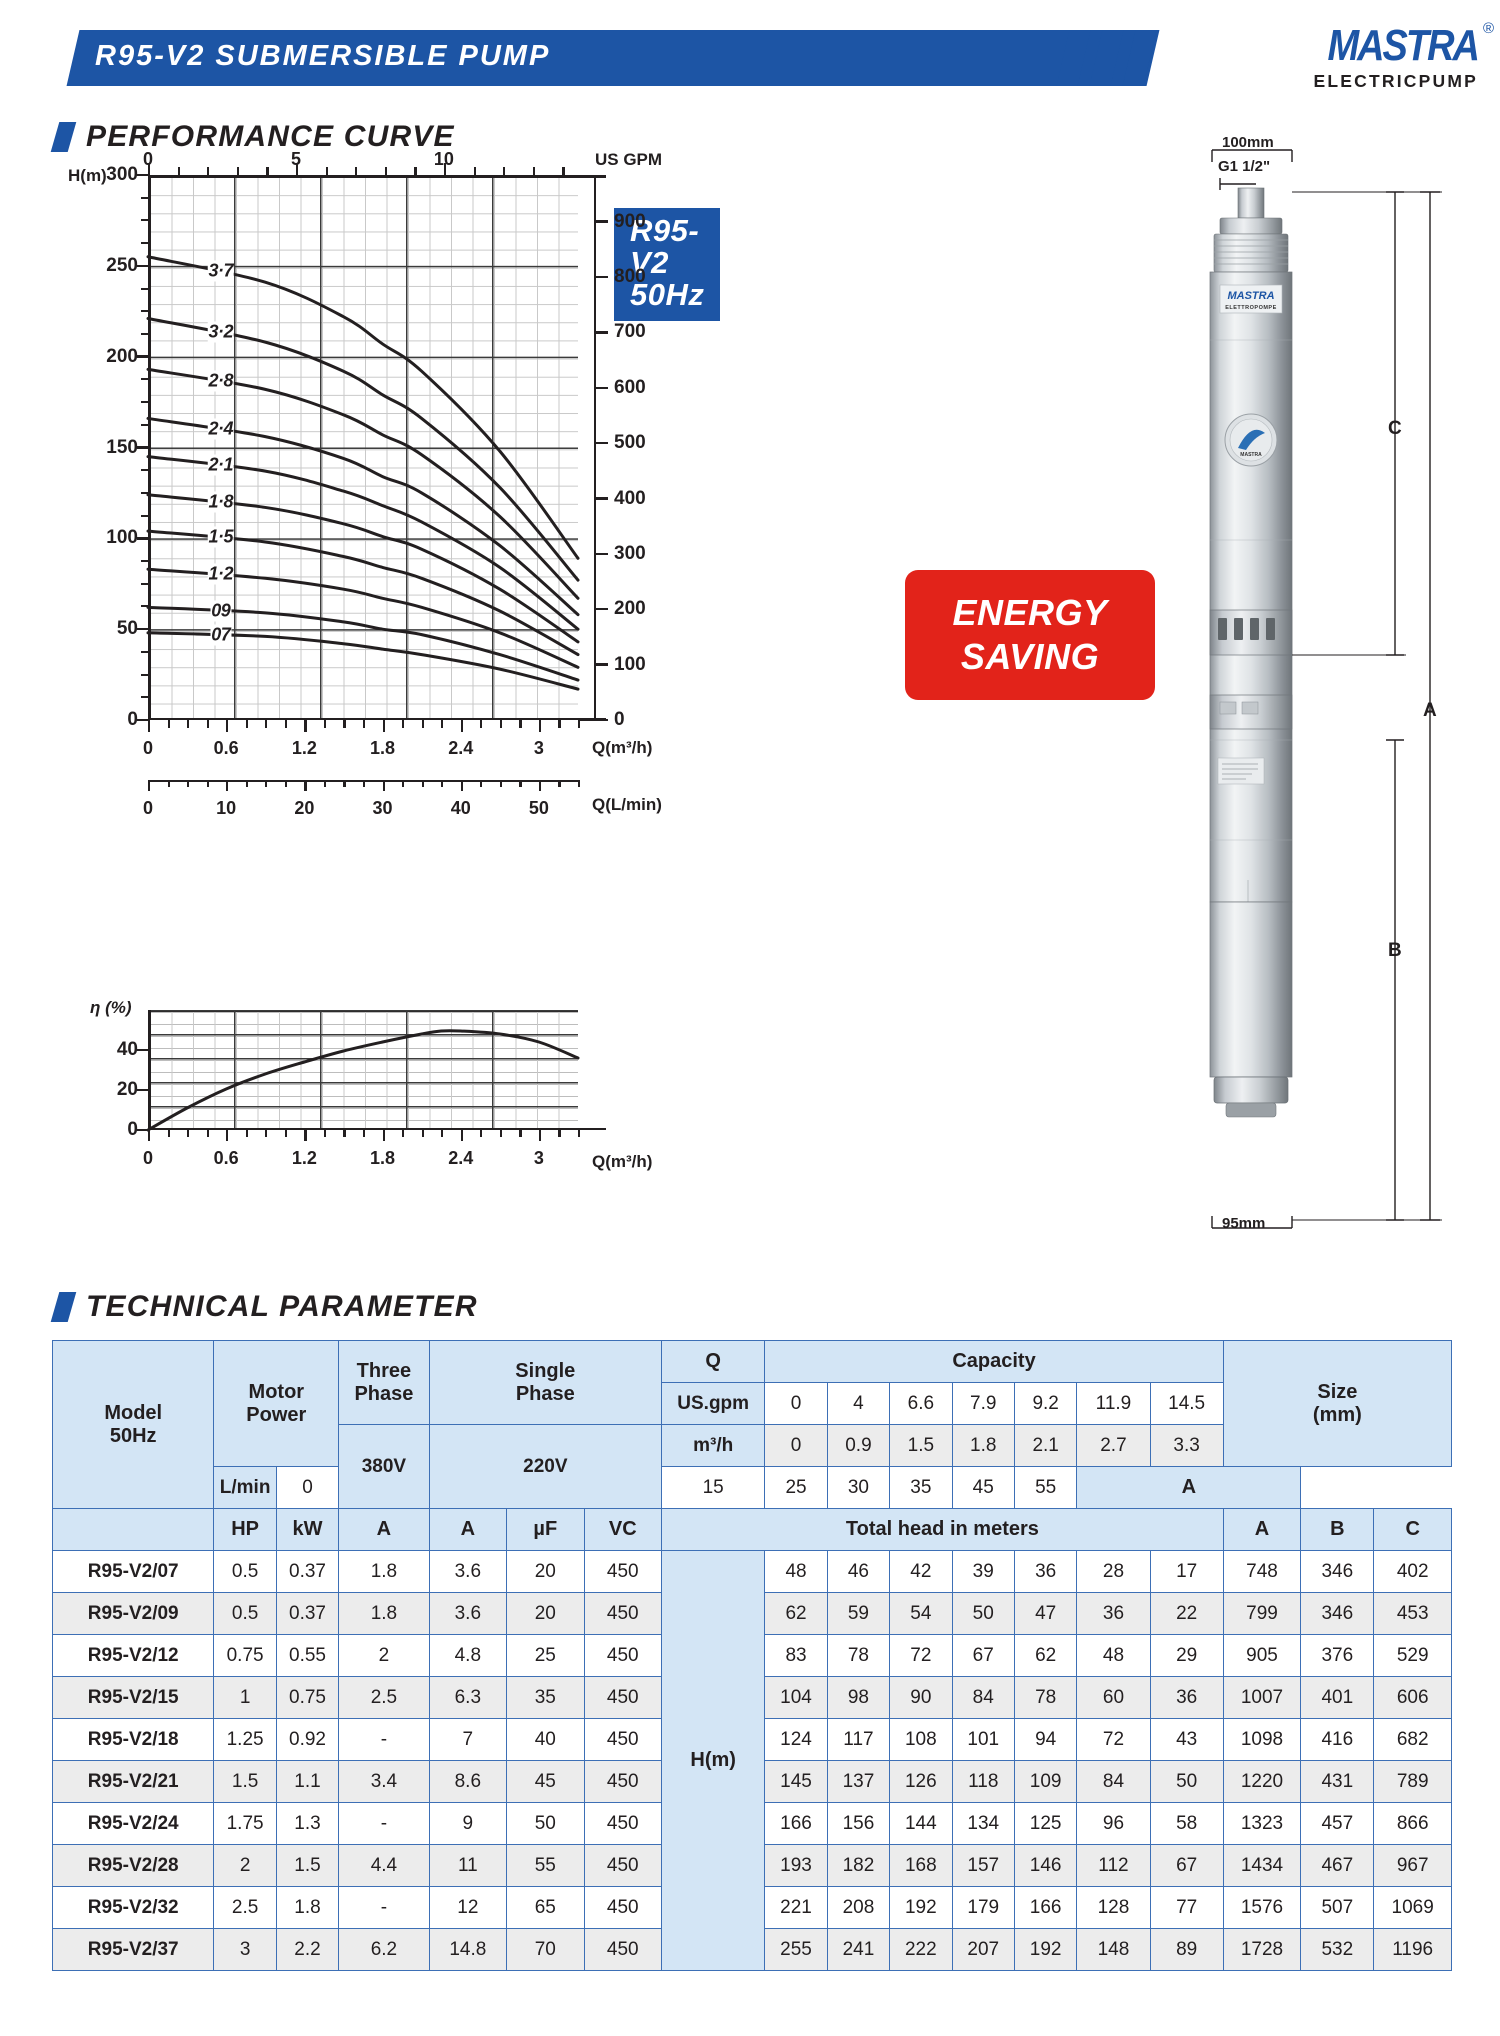 The width and height of the screenshot is (1500, 2036). I want to click on cell-size-a-8: 1576, so click(1262, 1907).